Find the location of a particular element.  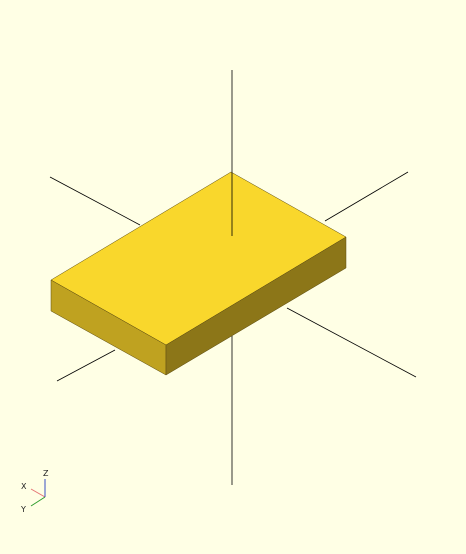

axis-line-upper-left is located at coordinates (95, 201).